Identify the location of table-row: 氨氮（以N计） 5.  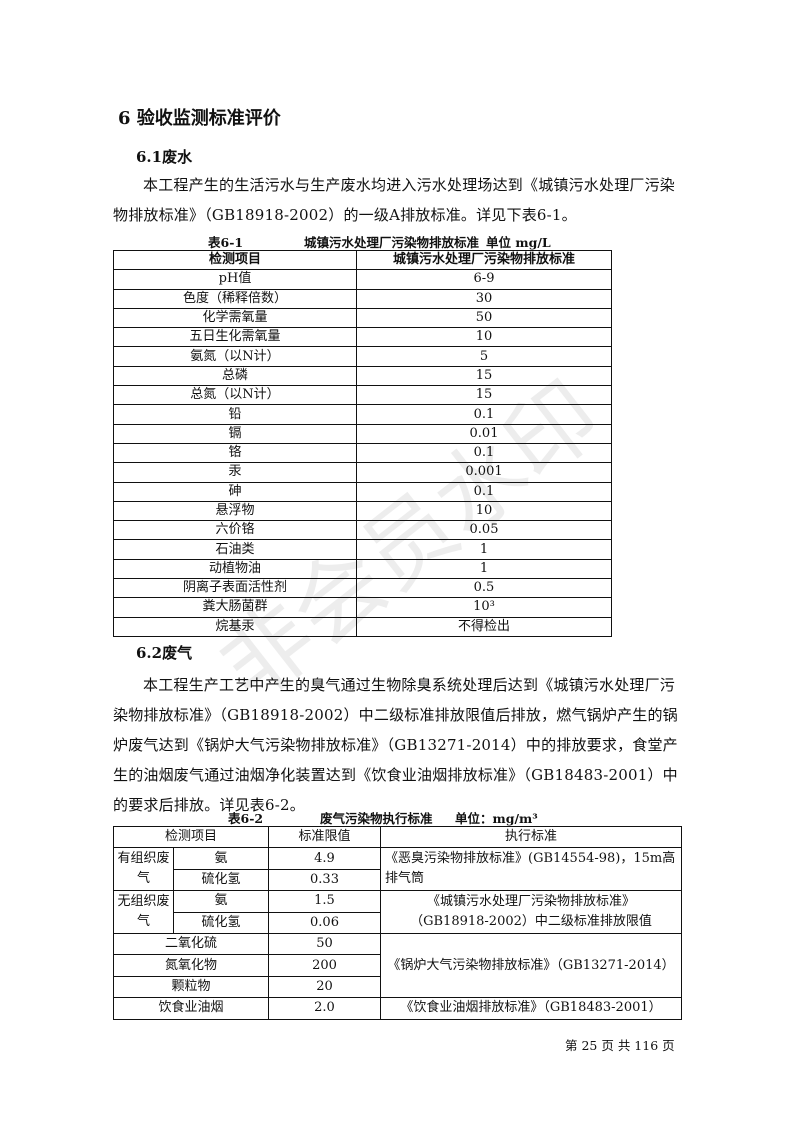
(362, 356).